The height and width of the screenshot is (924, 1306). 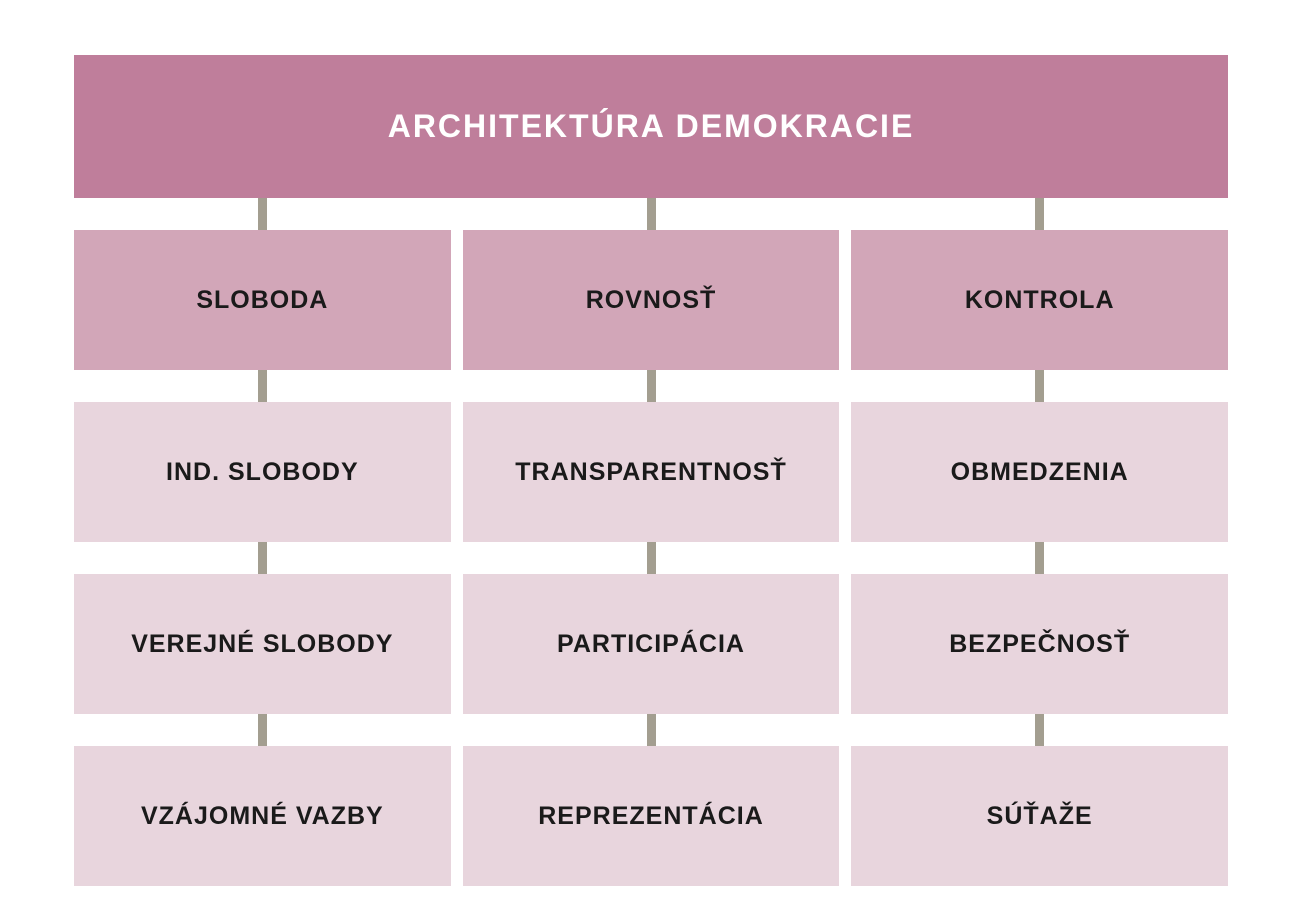 I want to click on pillar-box-sloboda: SLOBODA, so click(x=262, y=300).